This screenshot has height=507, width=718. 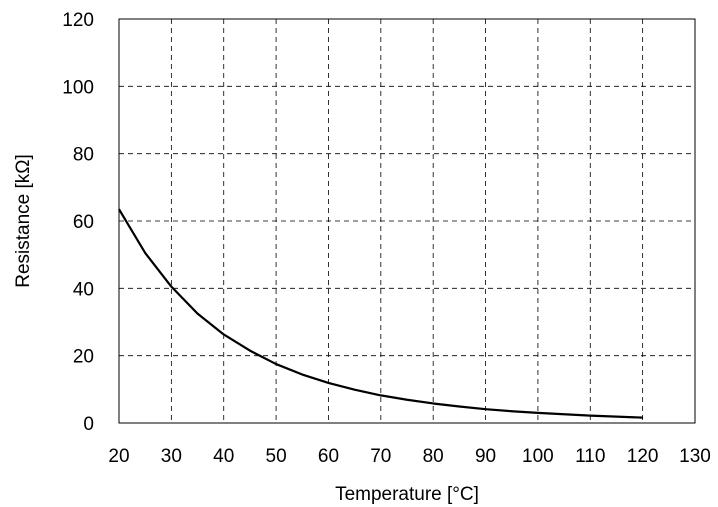 What do you see at coordinates (83, 222) in the screenshot?
I see `y-tick-label: 60` at bounding box center [83, 222].